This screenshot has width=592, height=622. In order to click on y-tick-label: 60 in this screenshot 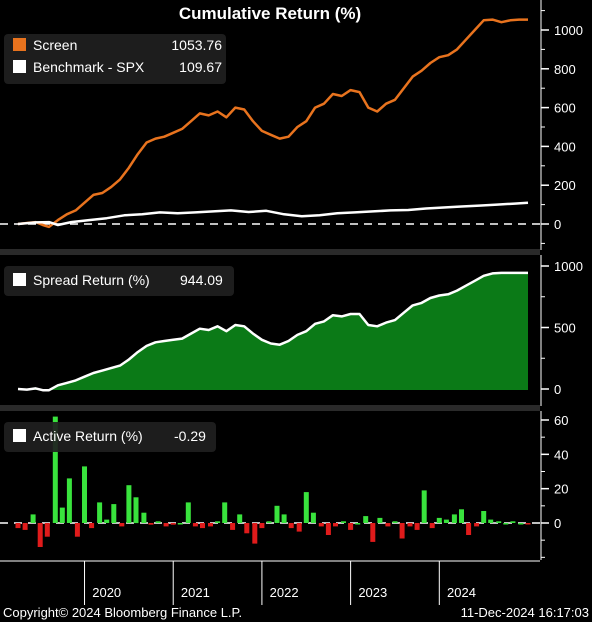, I will do `click(561, 420)`.